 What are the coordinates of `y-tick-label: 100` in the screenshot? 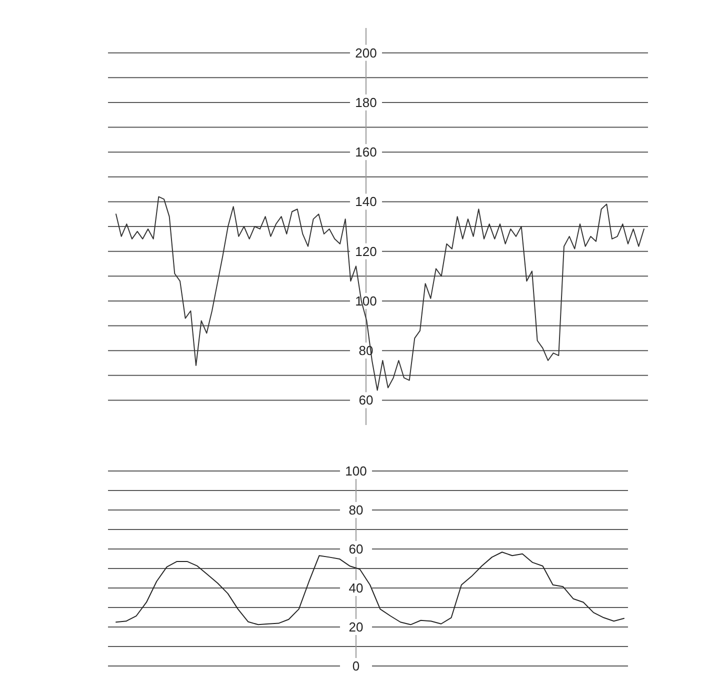 It's located at (356, 471).